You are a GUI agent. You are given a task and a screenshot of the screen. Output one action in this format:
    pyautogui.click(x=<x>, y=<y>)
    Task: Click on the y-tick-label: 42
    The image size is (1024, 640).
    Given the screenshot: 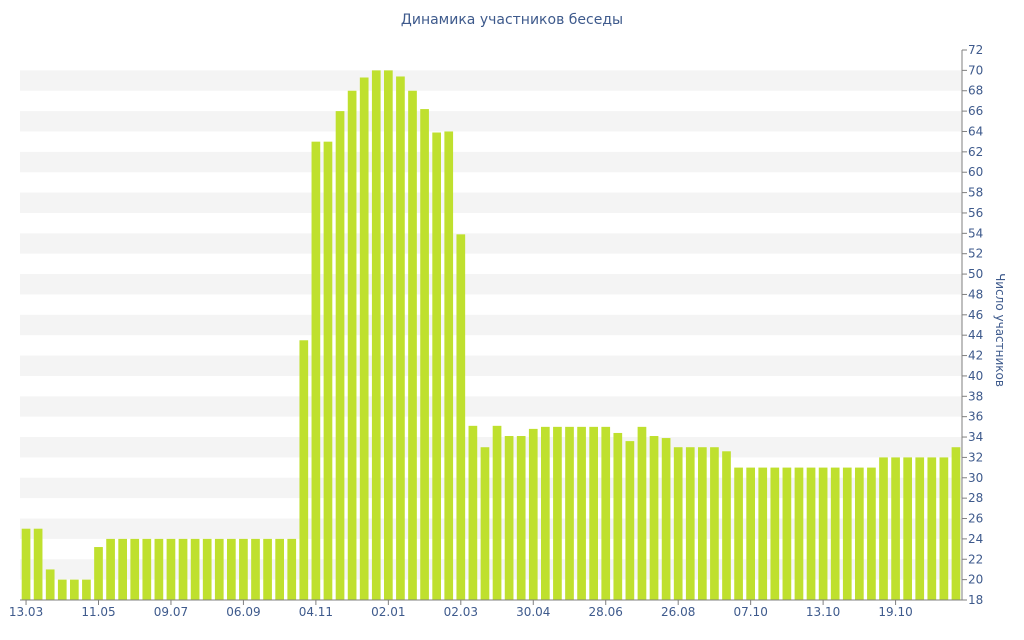 What is the action you would take?
    pyautogui.click(x=975, y=356)
    